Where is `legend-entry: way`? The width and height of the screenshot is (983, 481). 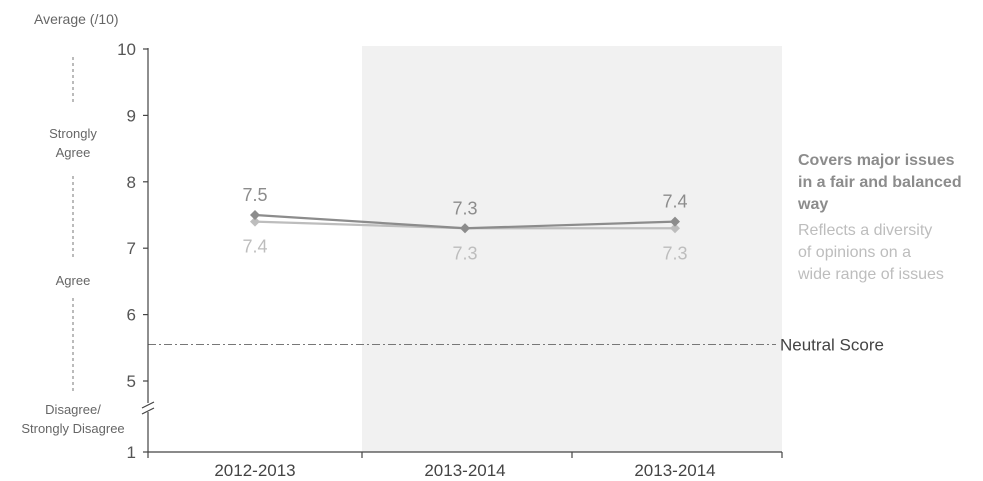 legend-entry: way is located at coordinates (812, 204).